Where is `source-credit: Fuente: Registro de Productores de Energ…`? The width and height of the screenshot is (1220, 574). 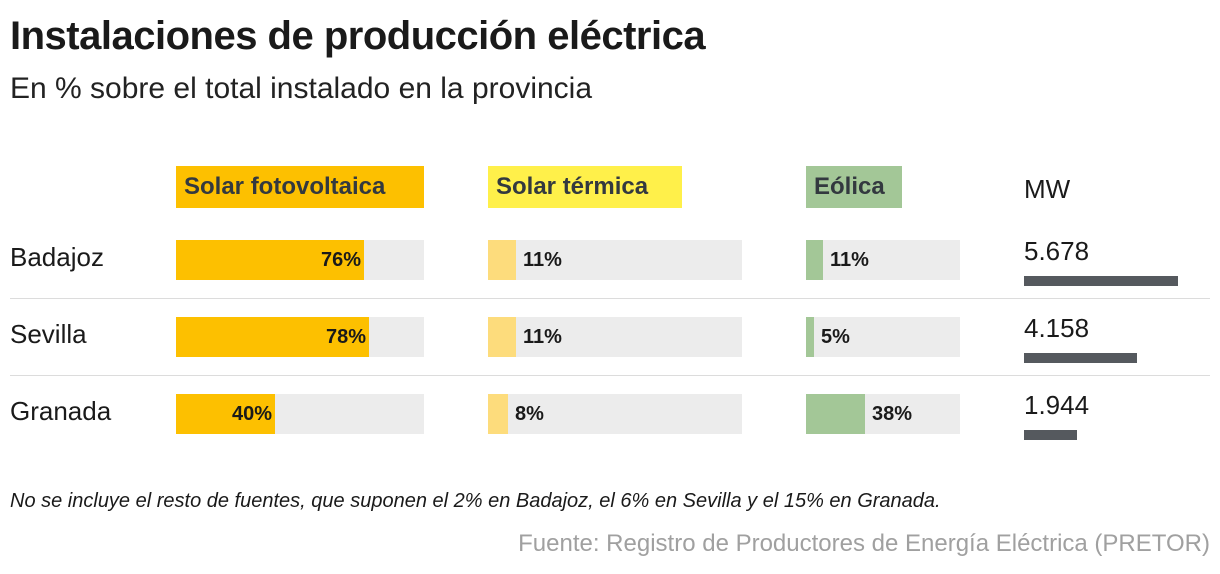
source-credit: Fuente: Registro de Productores de Energ… is located at coordinates (864, 543).